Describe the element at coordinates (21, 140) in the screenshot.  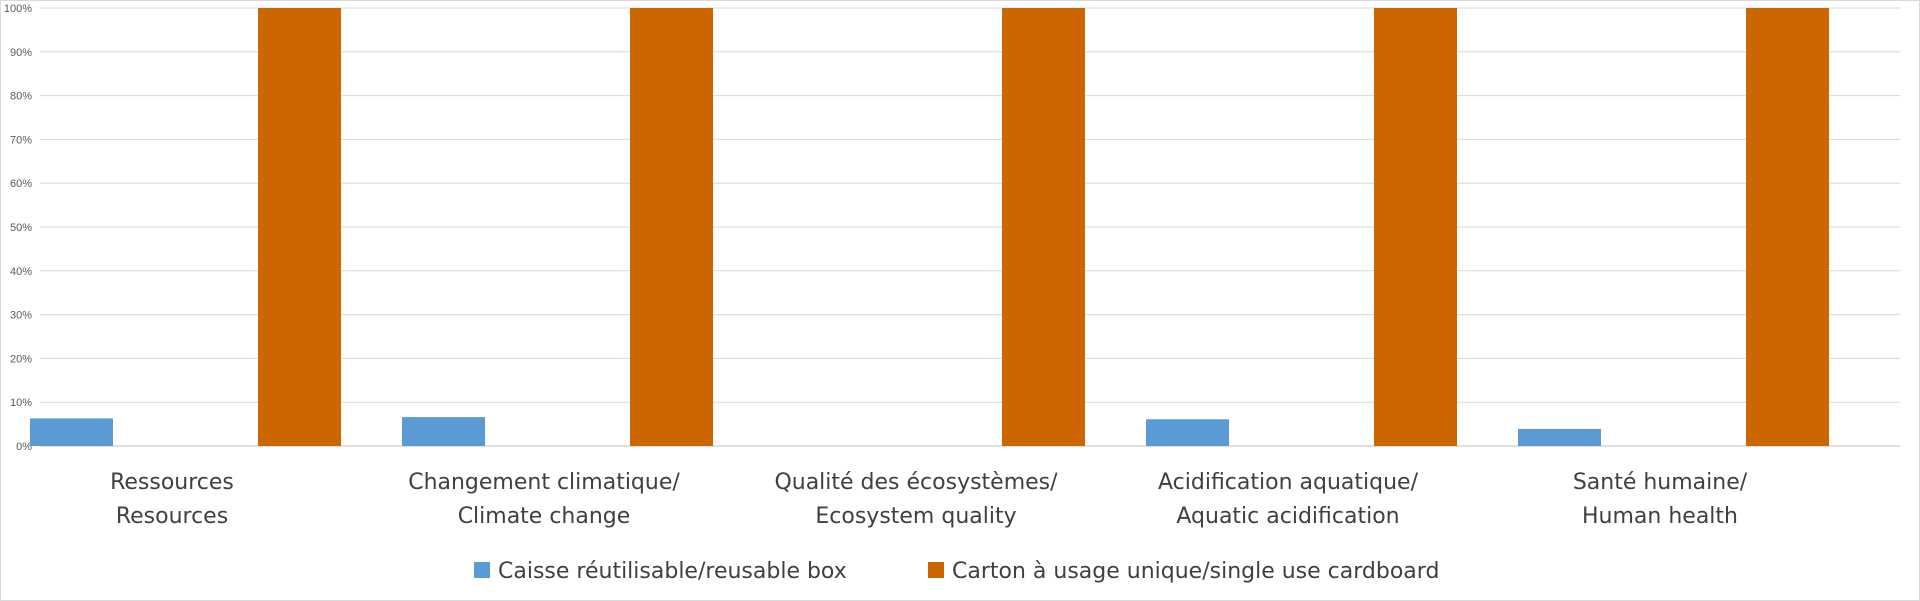
I see `y-tick-label: 70%` at that location.